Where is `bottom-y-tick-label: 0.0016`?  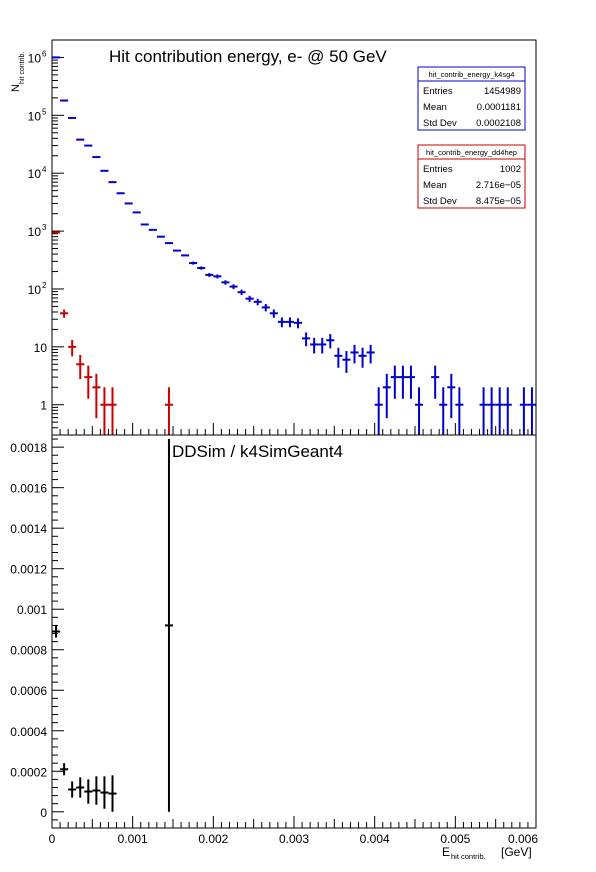
bottom-y-tick-label: 0.0016 is located at coordinates (28, 489).